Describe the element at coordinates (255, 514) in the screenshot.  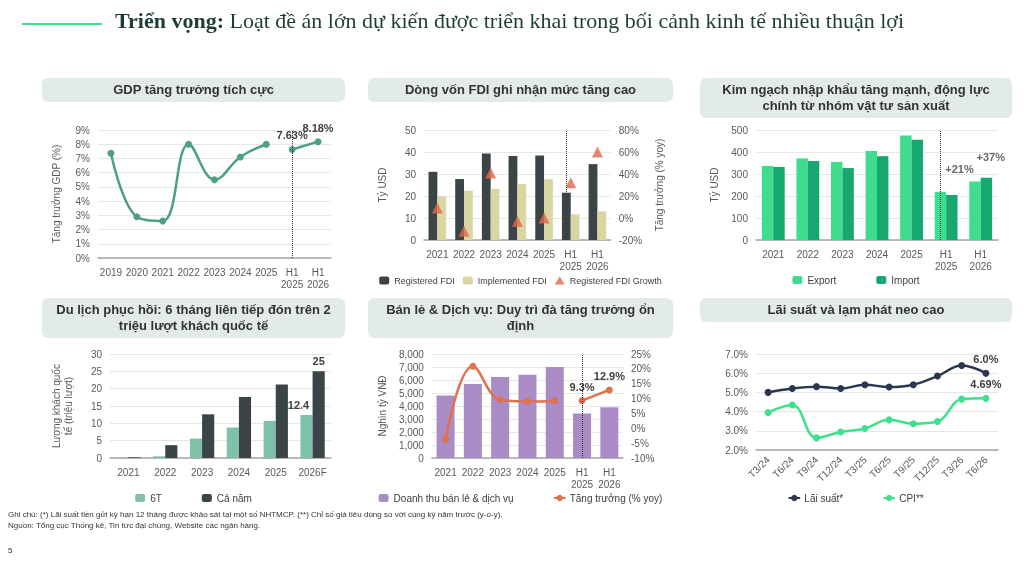
I see `text: Ghi chú: (*) Lãi suất tiền gửi kỳ hạn 12 tháng được khảo sát tại một số NHTMCP. (**) Chỉ số giá tiêu dùng so với cùng kỳ năm trước (y-o-y).` at that location.